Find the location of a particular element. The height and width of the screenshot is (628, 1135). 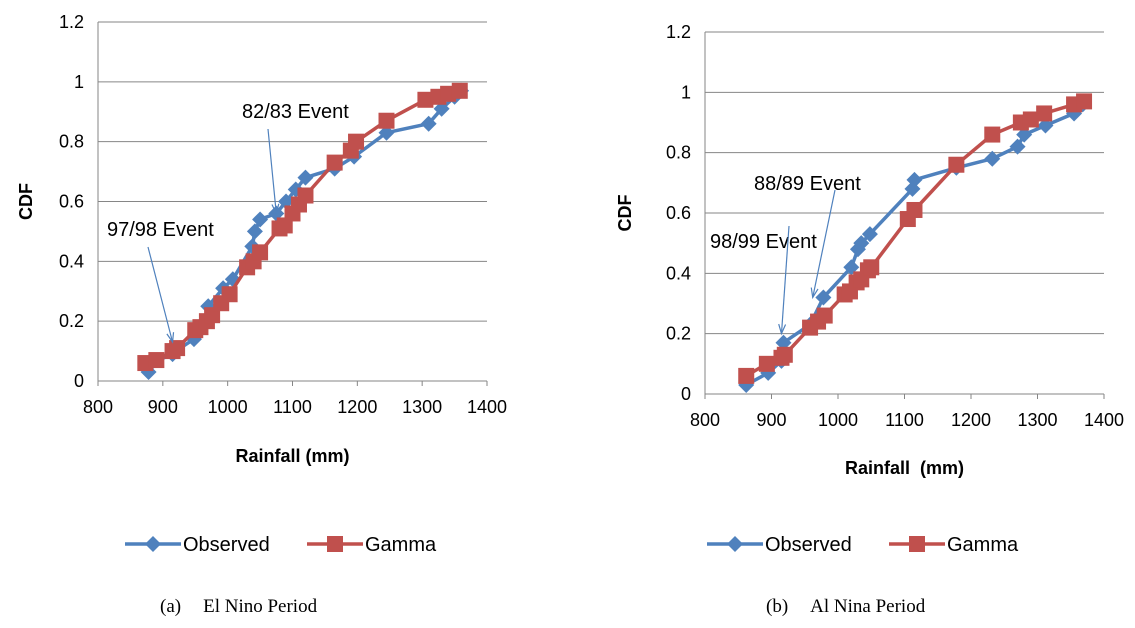

annotation-label: 97/98 Event is located at coordinates (160, 230).